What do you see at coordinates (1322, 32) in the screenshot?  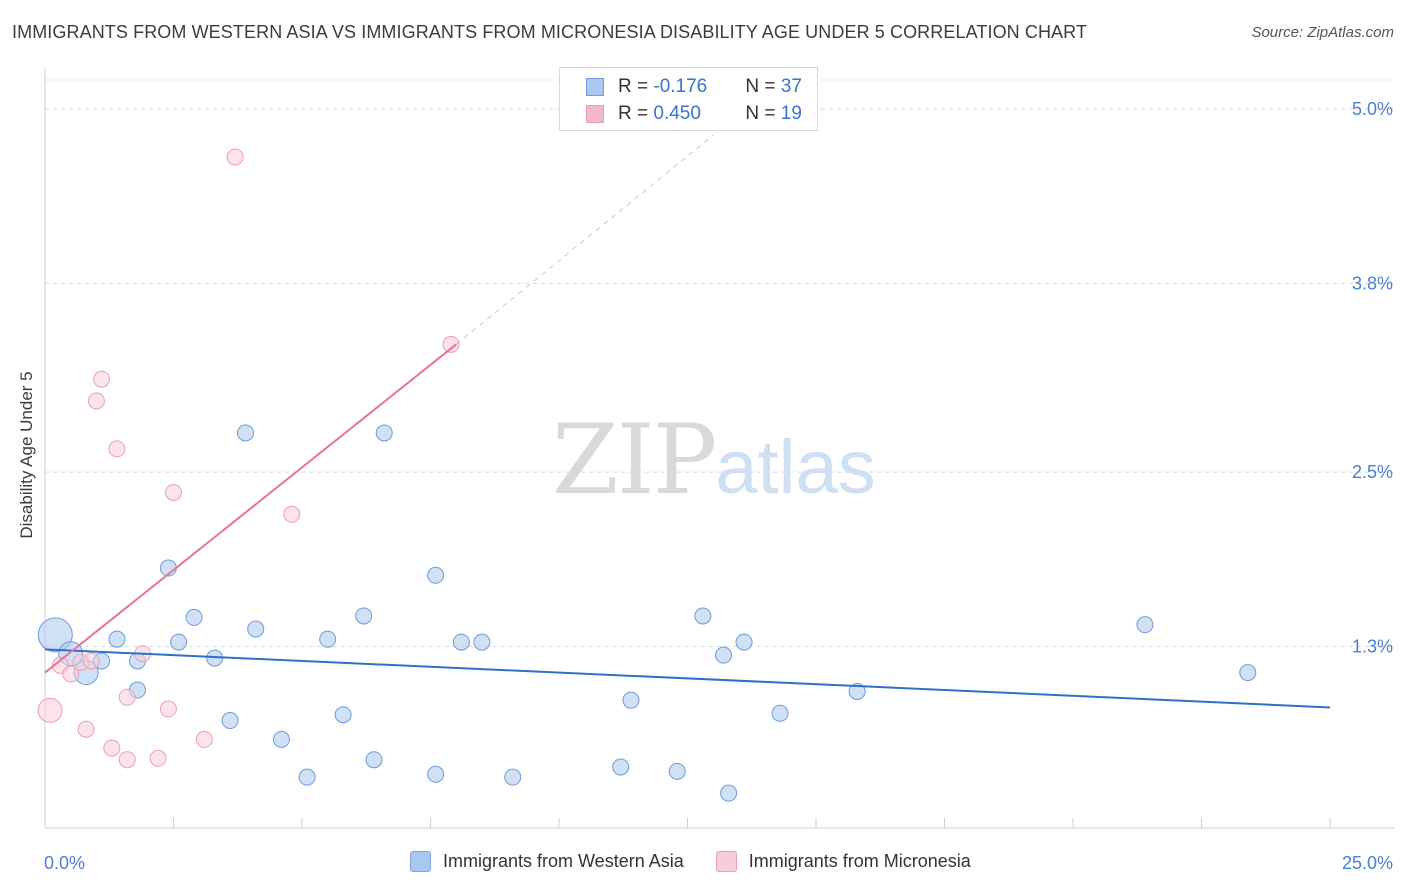 I see `source-credit: Source: ZipAtlas.com` at bounding box center [1322, 32].